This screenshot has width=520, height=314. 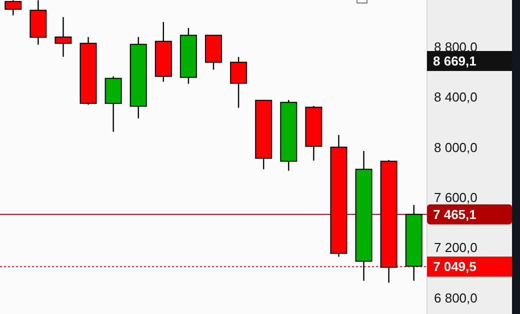 I want to click on y-tick-label: 8 000,0, so click(x=456, y=147).